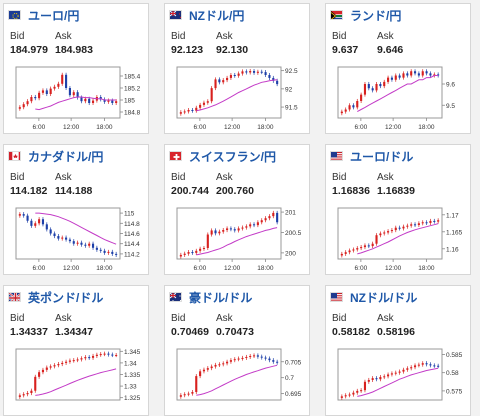 The image size is (480, 416). Describe the element at coordinates (375, 15) in the screenshot. I see `currency-pair-name: ランド/円` at that location.